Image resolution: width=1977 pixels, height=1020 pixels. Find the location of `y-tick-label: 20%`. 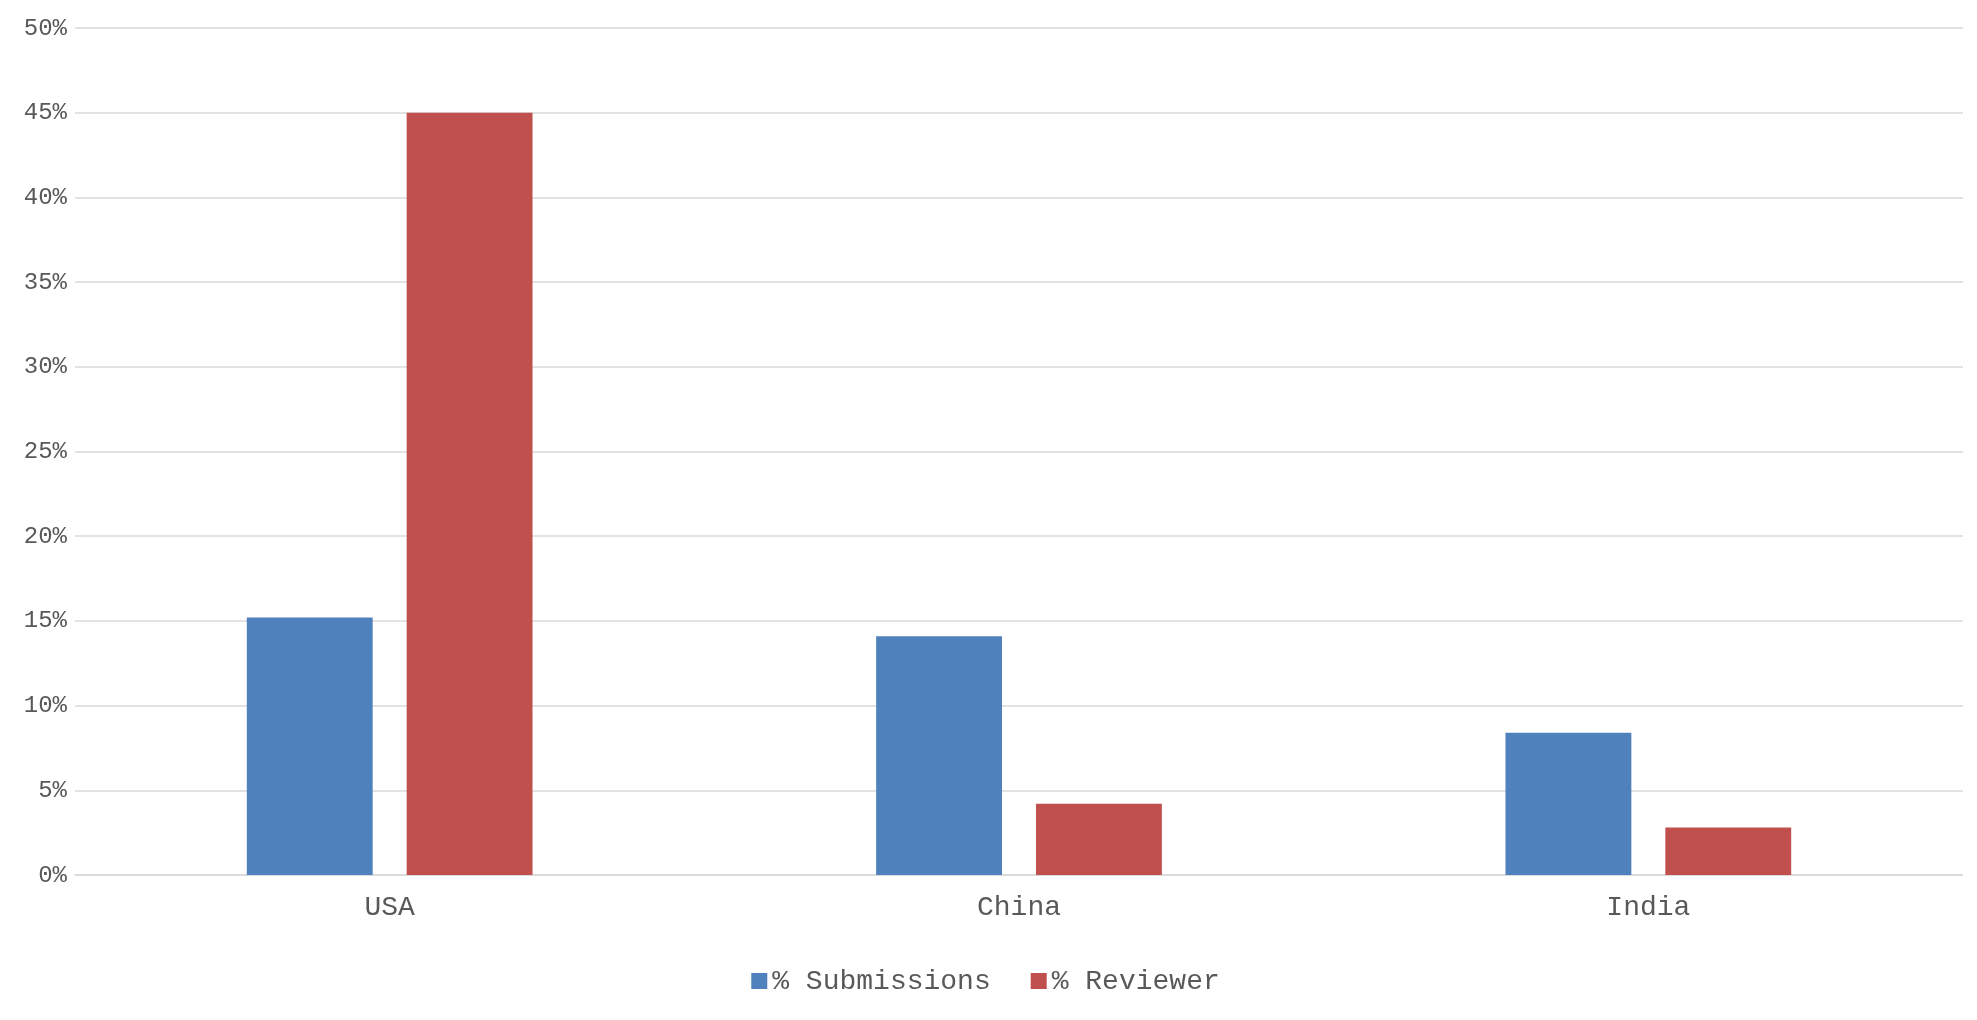

y-tick-label: 20% is located at coordinates (45, 536).